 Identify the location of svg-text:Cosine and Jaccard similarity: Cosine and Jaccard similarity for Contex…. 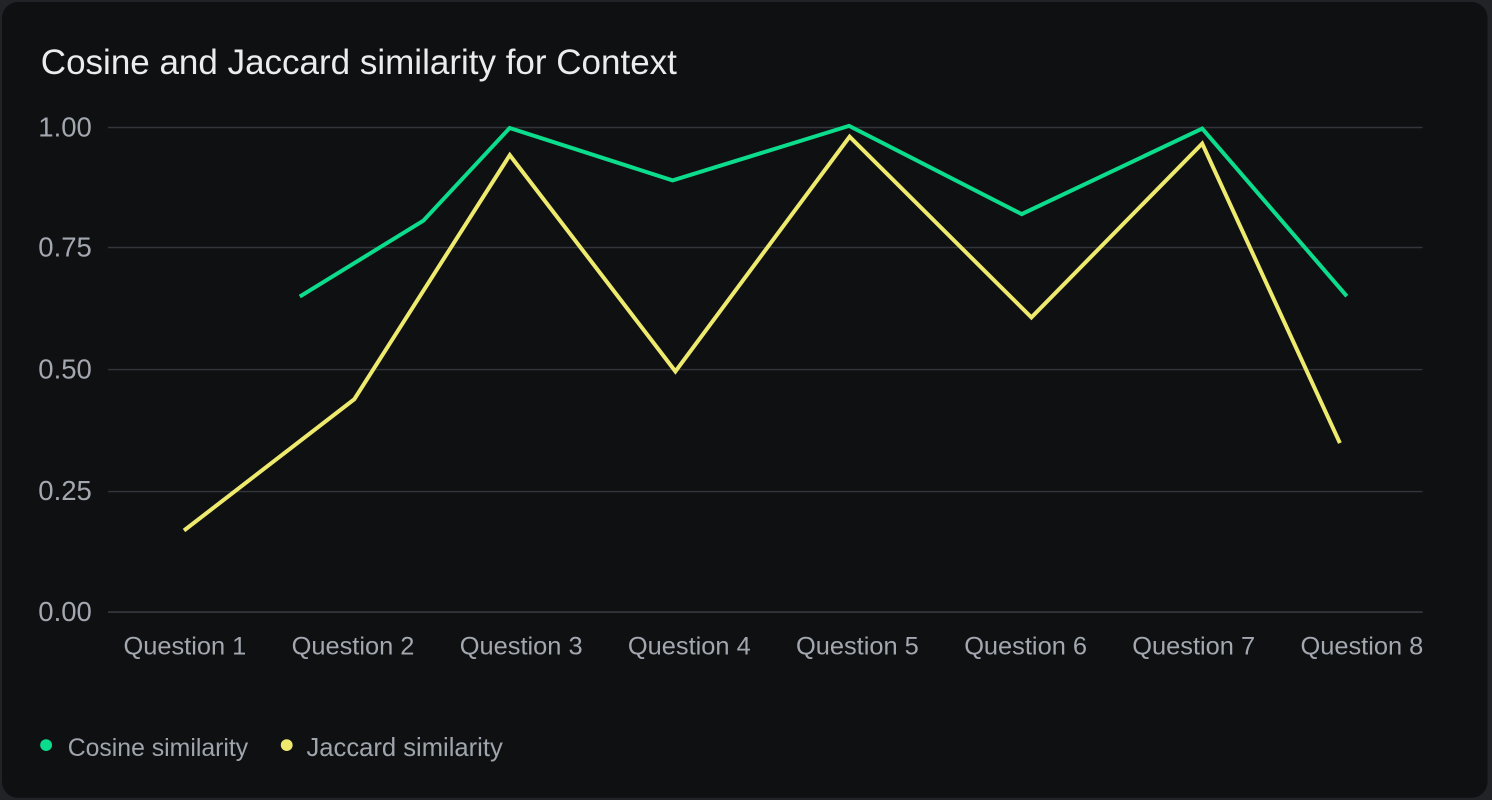
(359, 62).